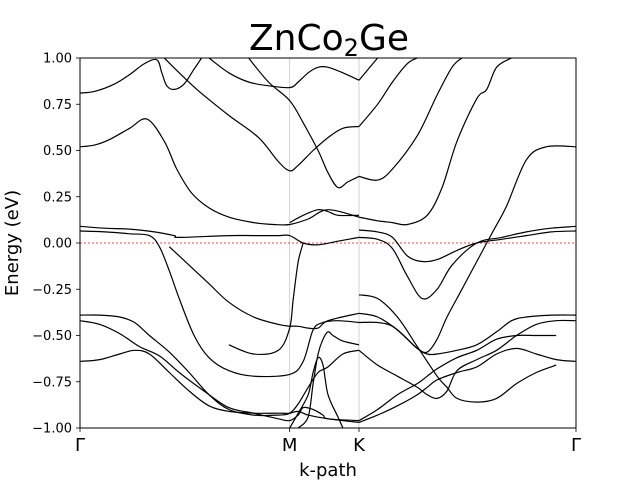  Describe the element at coordinates (384, 38) in the screenshot. I see `chart-title-suffix: Ge` at that location.